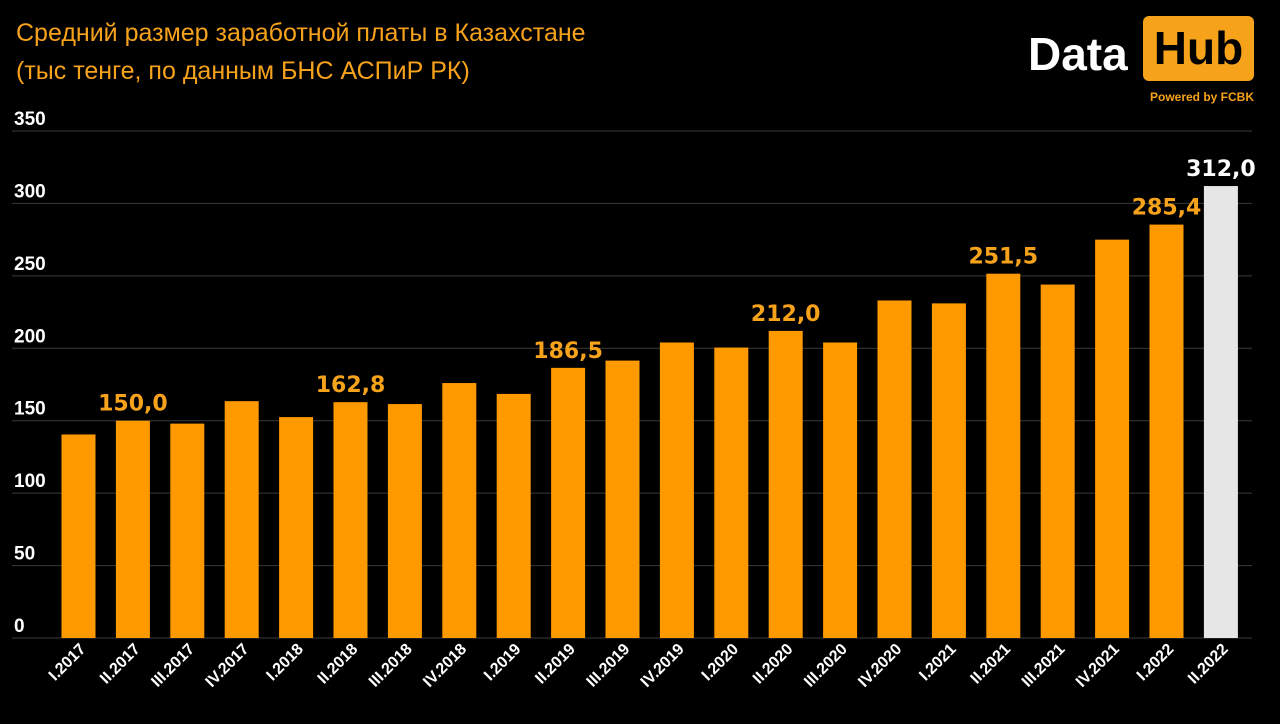  I want to click on bar-II.2019, so click(568, 502).